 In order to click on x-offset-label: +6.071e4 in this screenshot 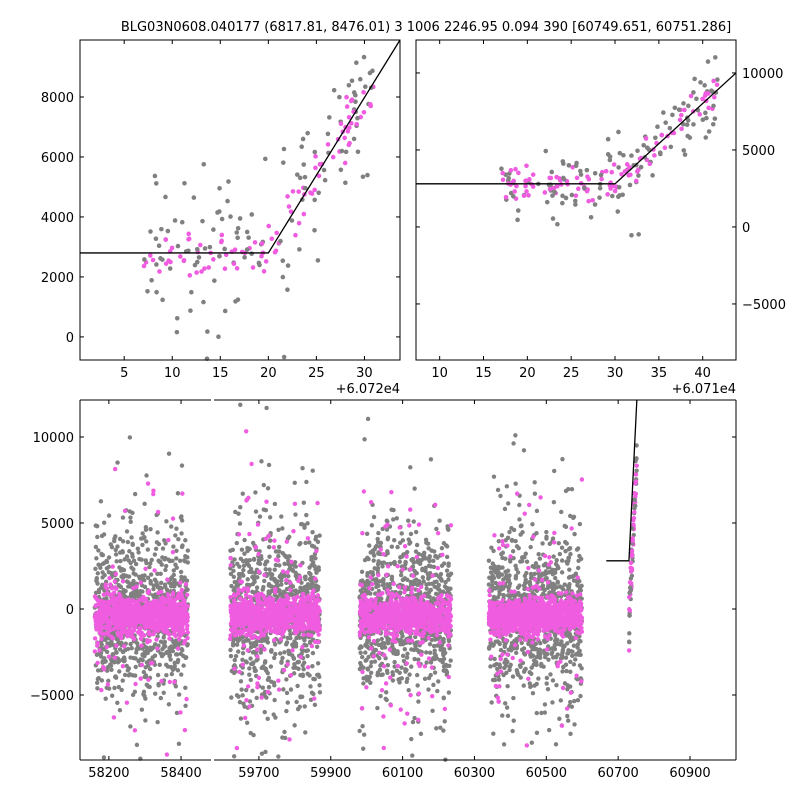, I will do `click(704, 389)`.